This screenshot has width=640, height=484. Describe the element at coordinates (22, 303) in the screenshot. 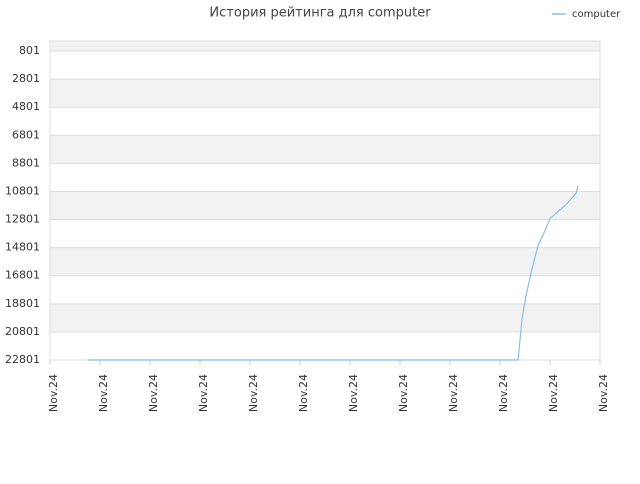

I see `y-tick-label: 18801` at that location.